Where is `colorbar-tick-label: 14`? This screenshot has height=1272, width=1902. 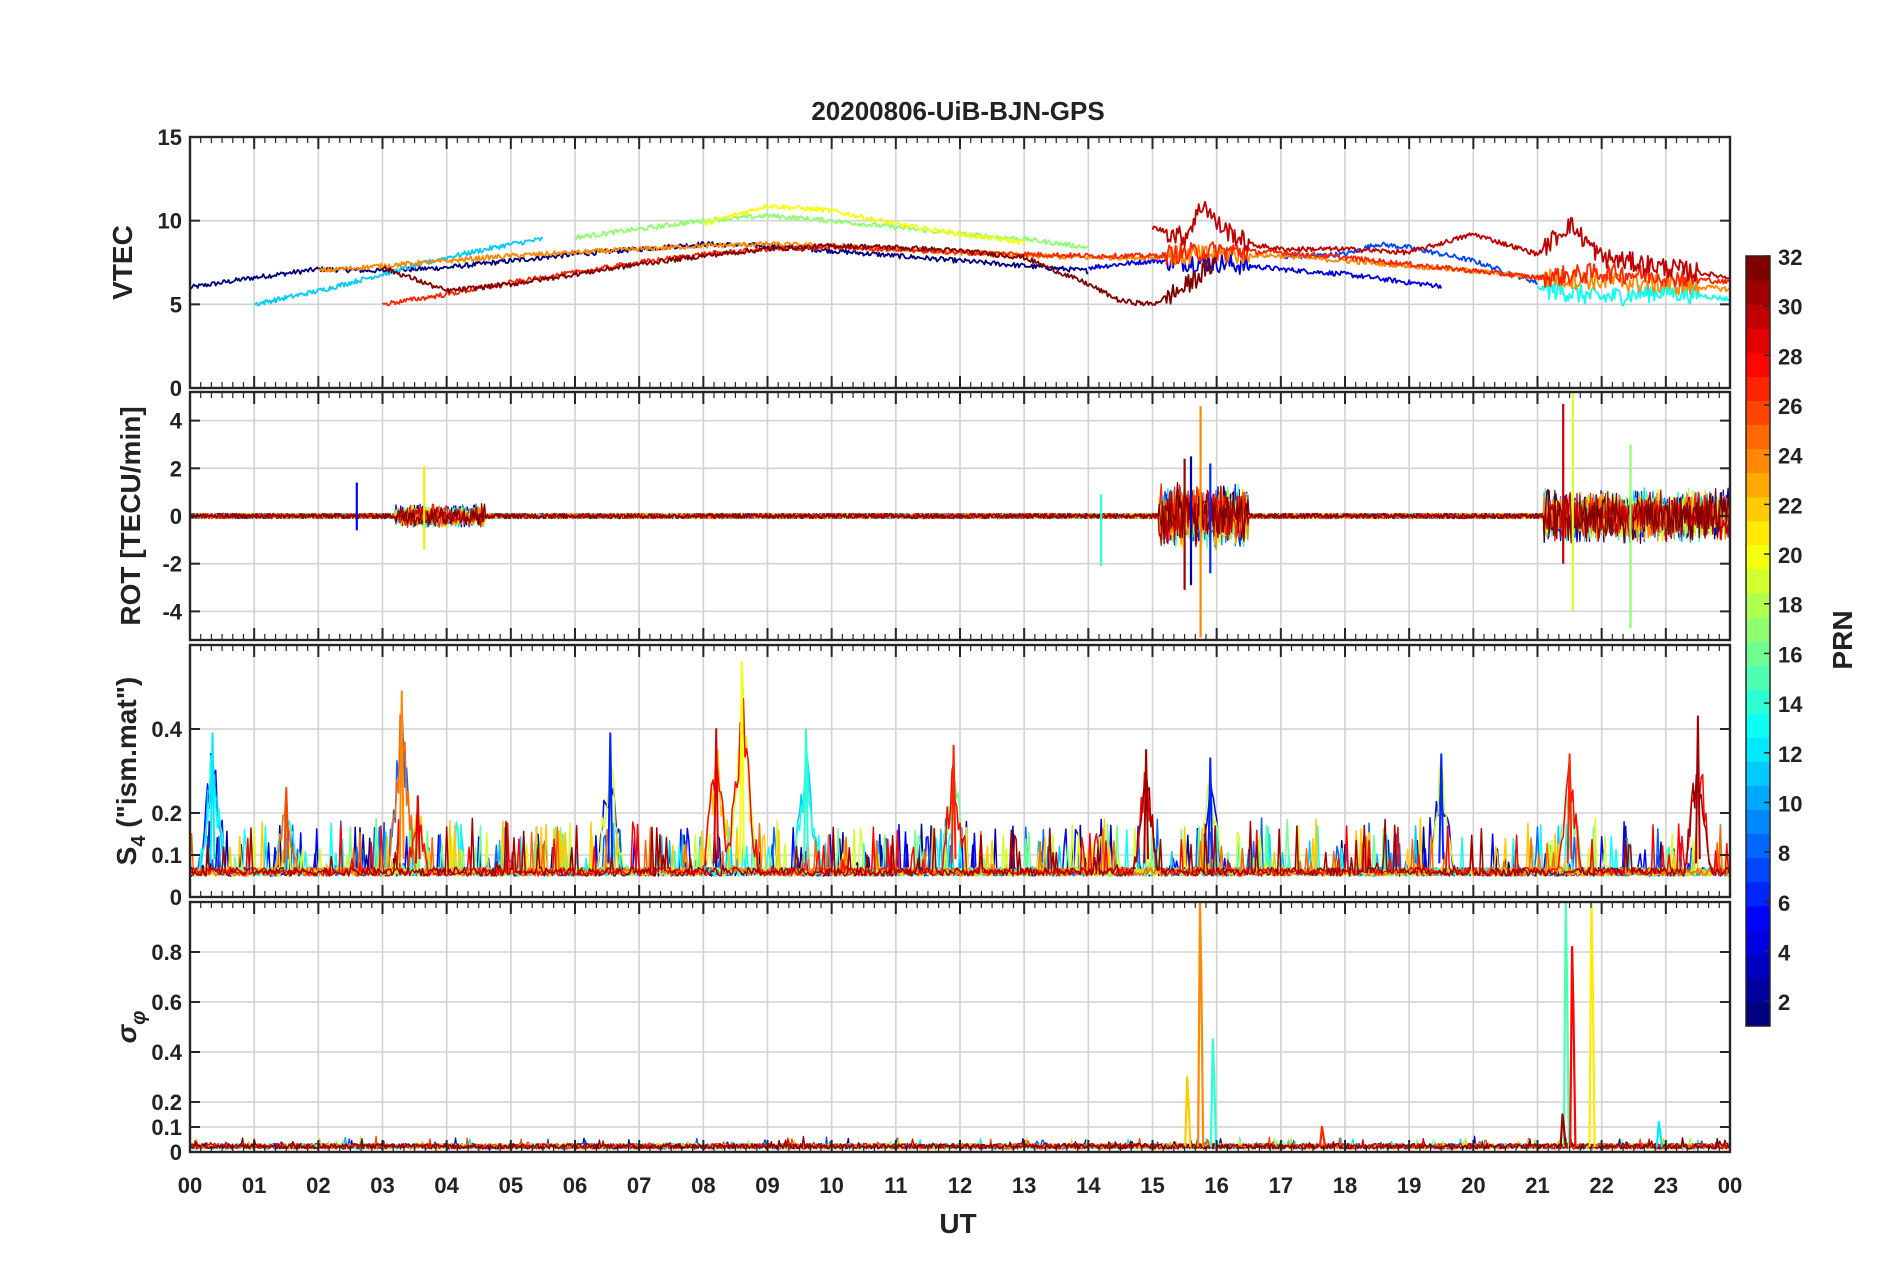 colorbar-tick-label: 14 is located at coordinates (1790, 704).